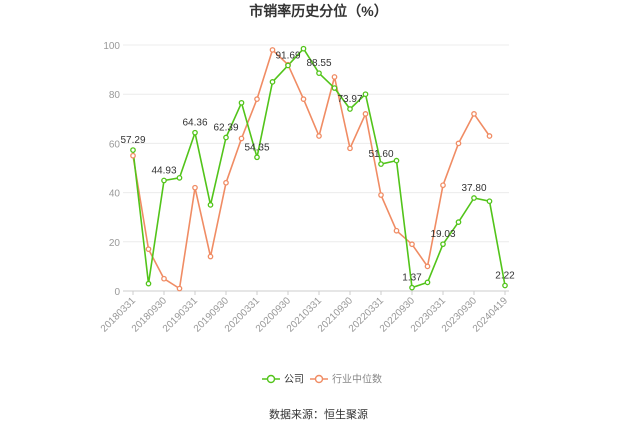  Describe the element at coordinates (256, 147) in the screenshot. I see `data-label: 54.35` at that location.